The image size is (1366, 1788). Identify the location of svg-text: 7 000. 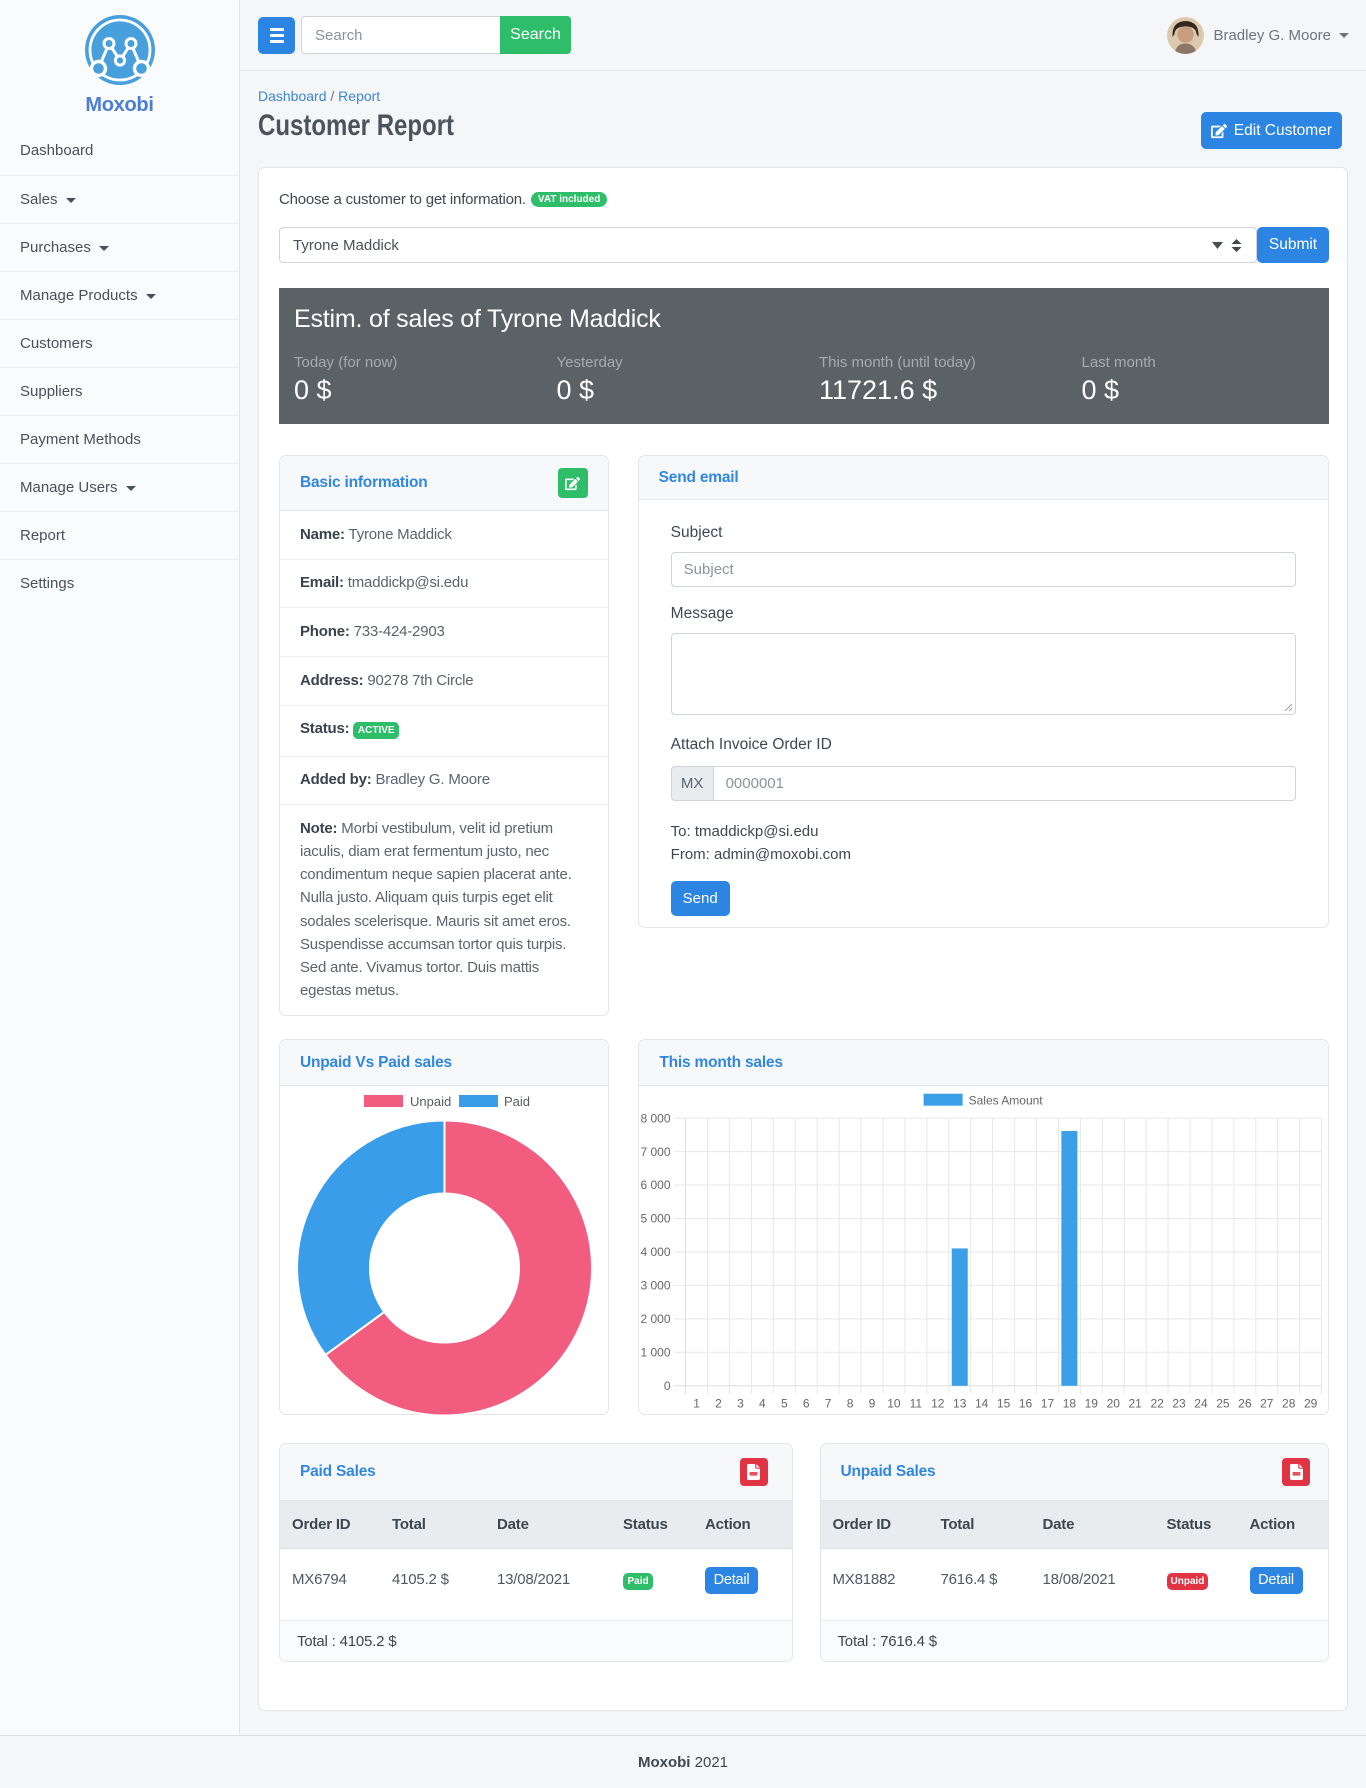
(656, 1152).